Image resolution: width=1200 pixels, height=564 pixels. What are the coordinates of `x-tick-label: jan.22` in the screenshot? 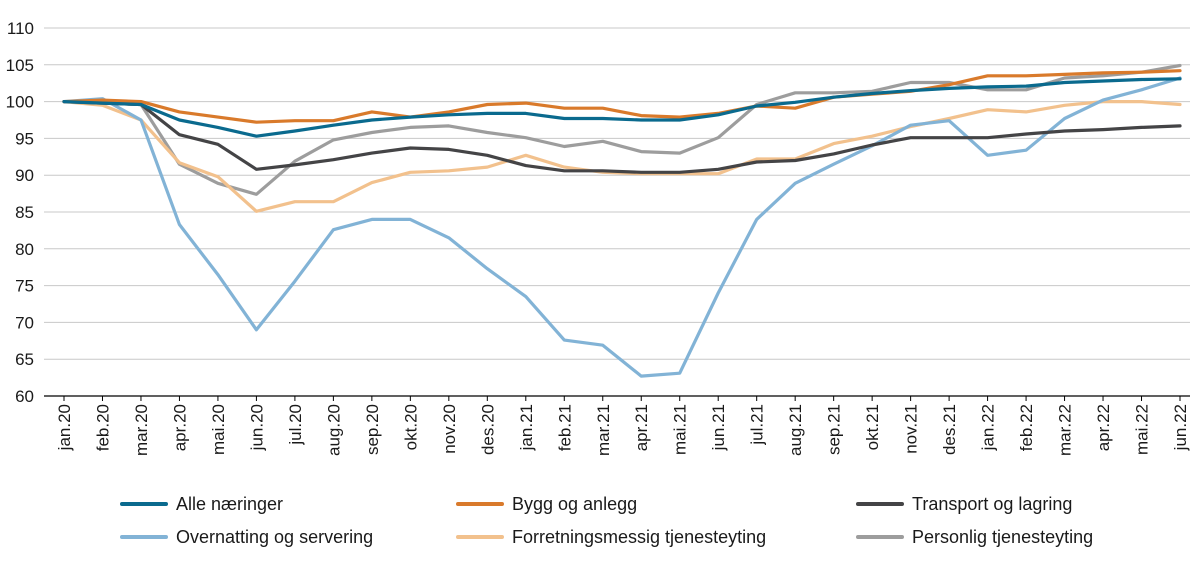 It's located at (988, 427).